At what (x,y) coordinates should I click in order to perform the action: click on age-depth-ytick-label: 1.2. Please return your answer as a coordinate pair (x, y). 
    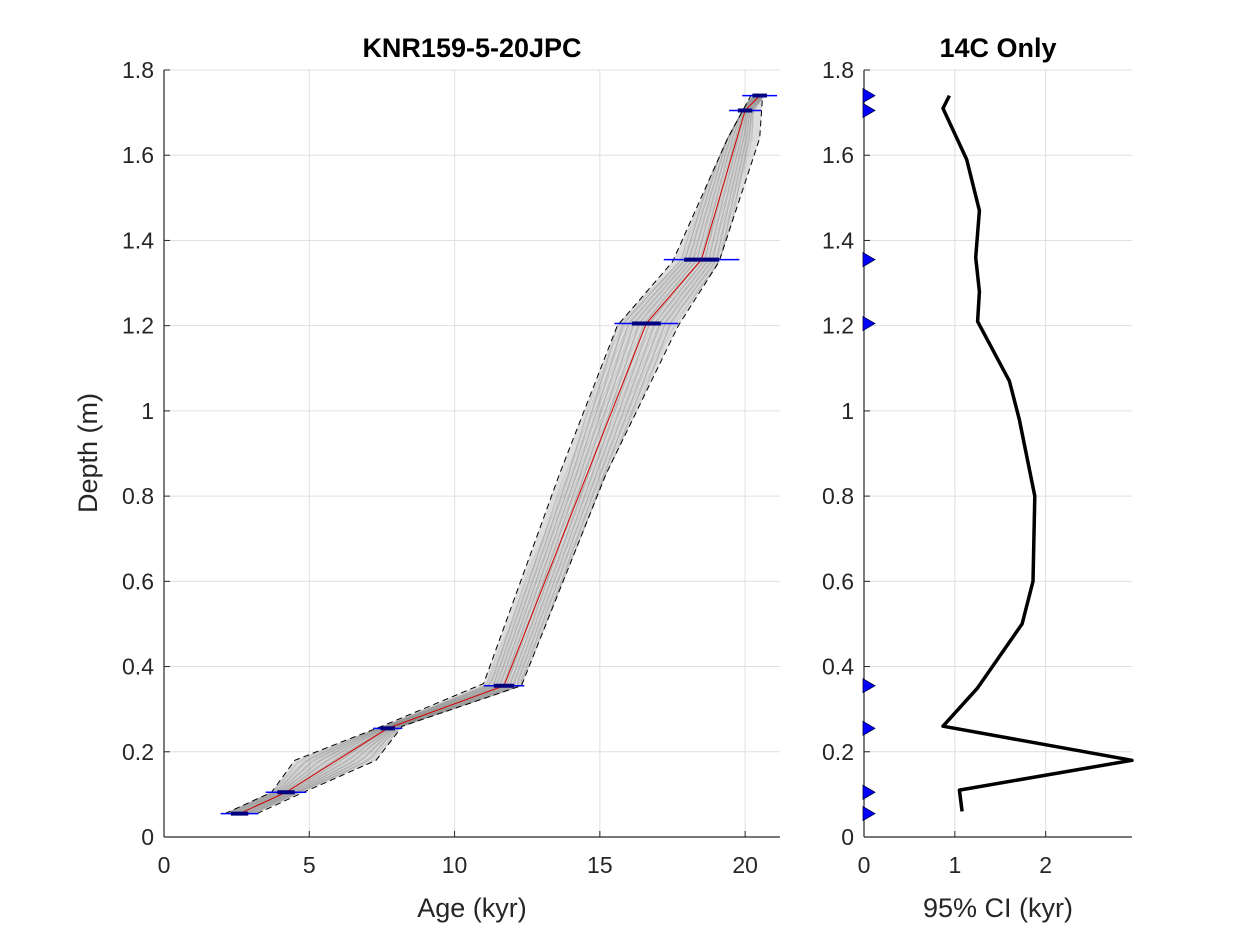
    Looking at the image, I should click on (138, 326).